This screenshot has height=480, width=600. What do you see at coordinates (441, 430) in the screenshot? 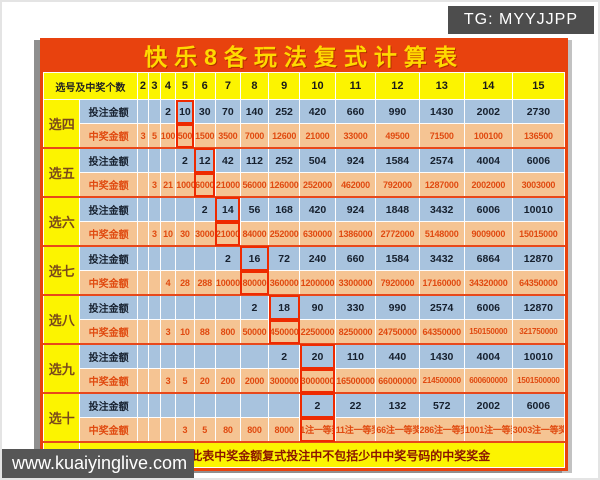
I see `prize-cell: 286注一等奖` at bounding box center [441, 430].